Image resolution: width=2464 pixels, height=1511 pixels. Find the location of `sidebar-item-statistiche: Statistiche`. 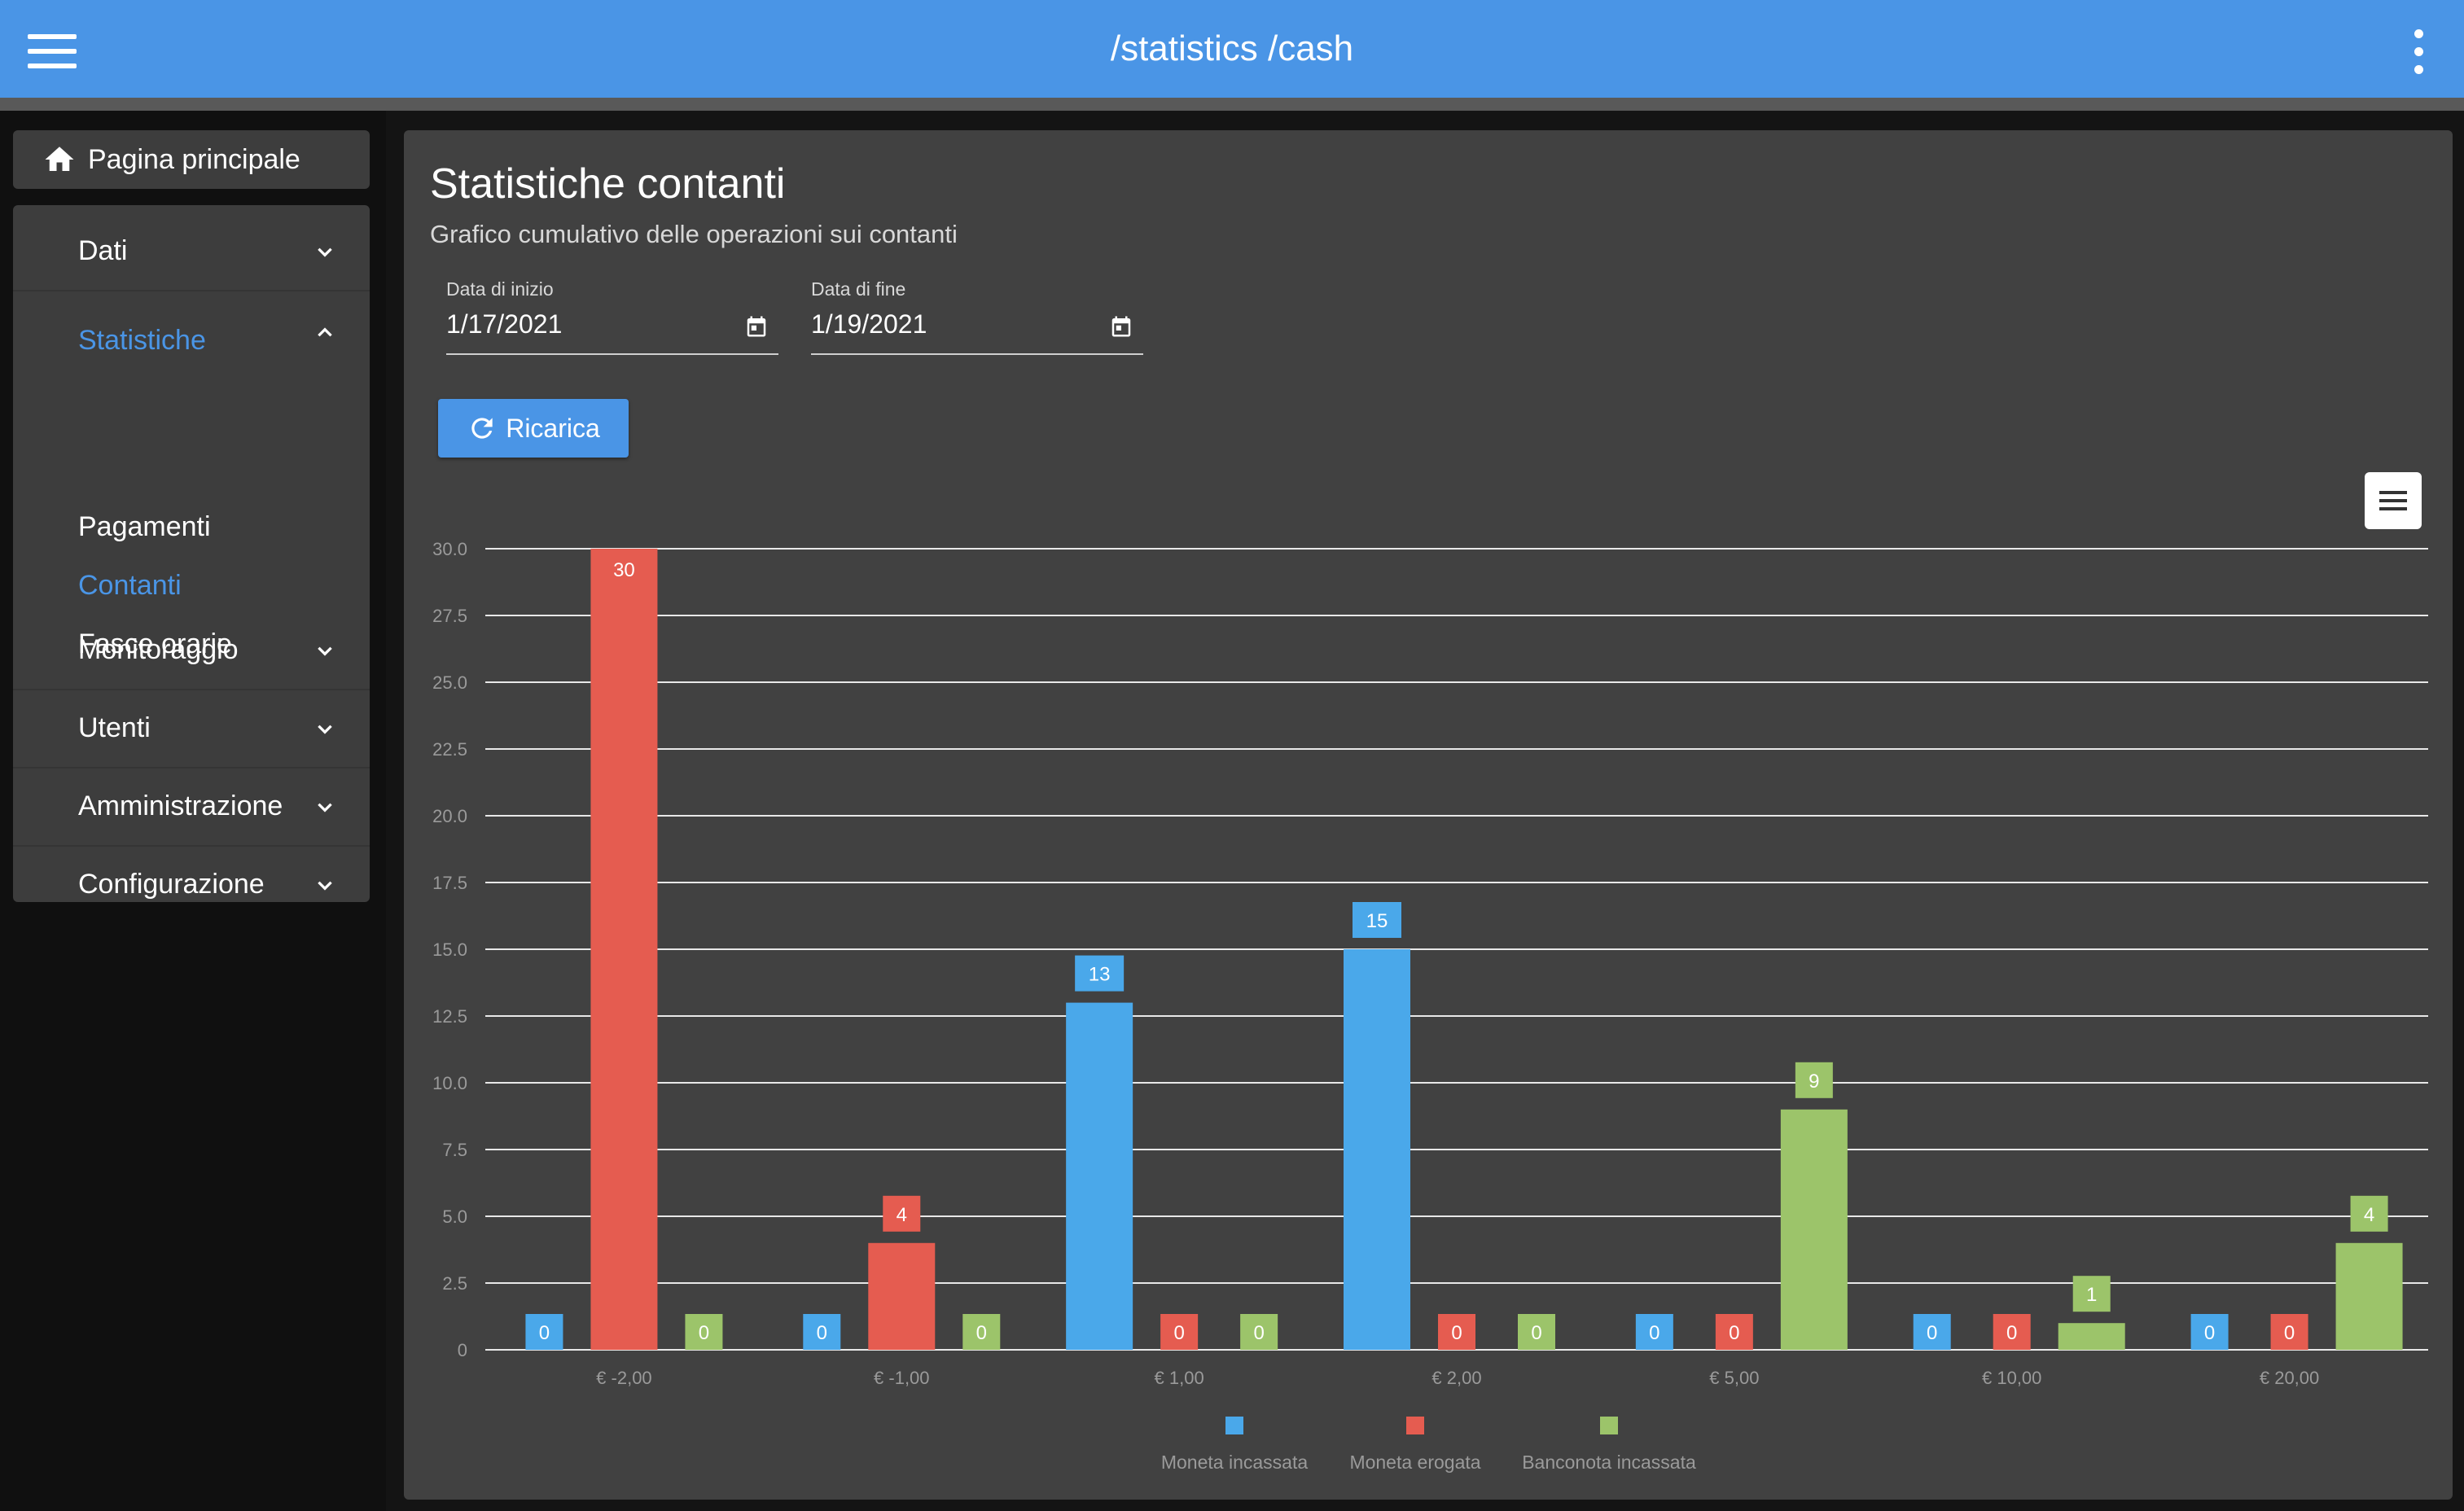

sidebar-item-statistiche: Statistiche is located at coordinates (191, 340).